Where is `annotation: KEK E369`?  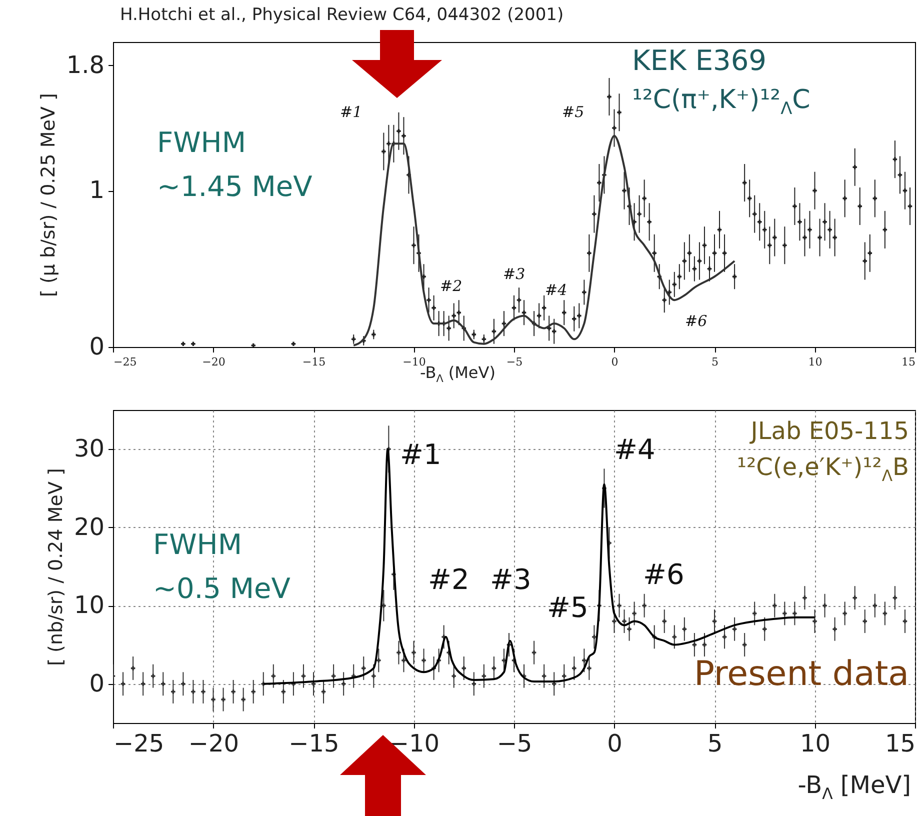 annotation: KEK E369 is located at coordinates (699, 60).